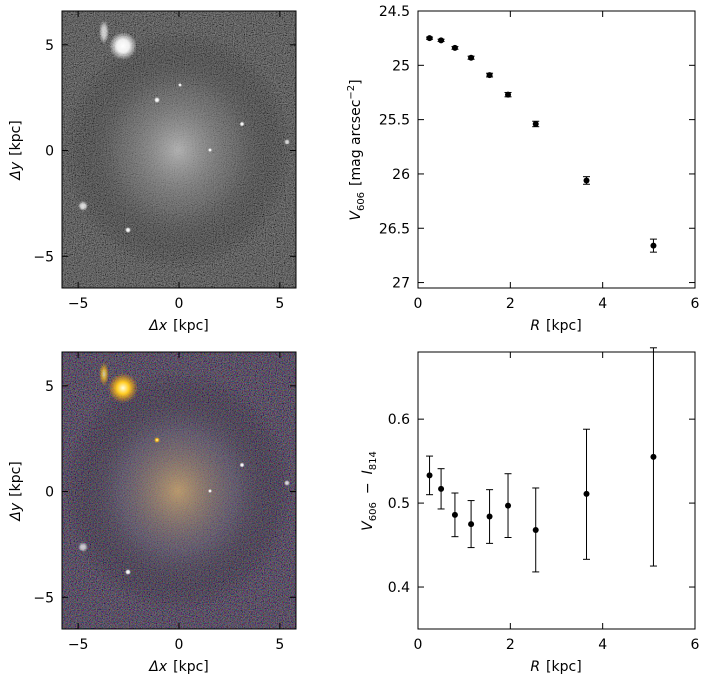 This screenshot has height=678, width=706. Describe the element at coordinates (401, 284) in the screenshot. I see `y-tick-label: 27` at that location.